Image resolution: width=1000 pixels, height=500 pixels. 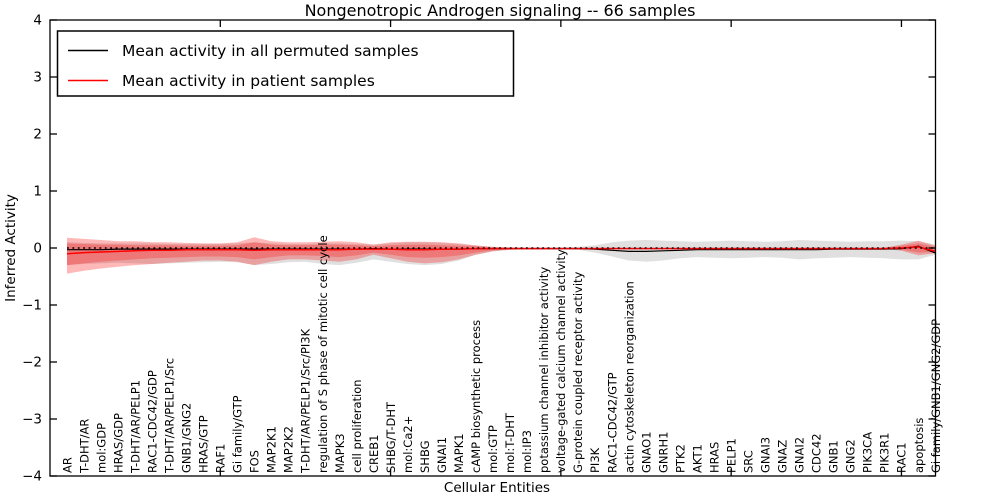 What do you see at coordinates (272, 449) in the screenshot?
I see `x-category-label: MAP2K1` at bounding box center [272, 449].